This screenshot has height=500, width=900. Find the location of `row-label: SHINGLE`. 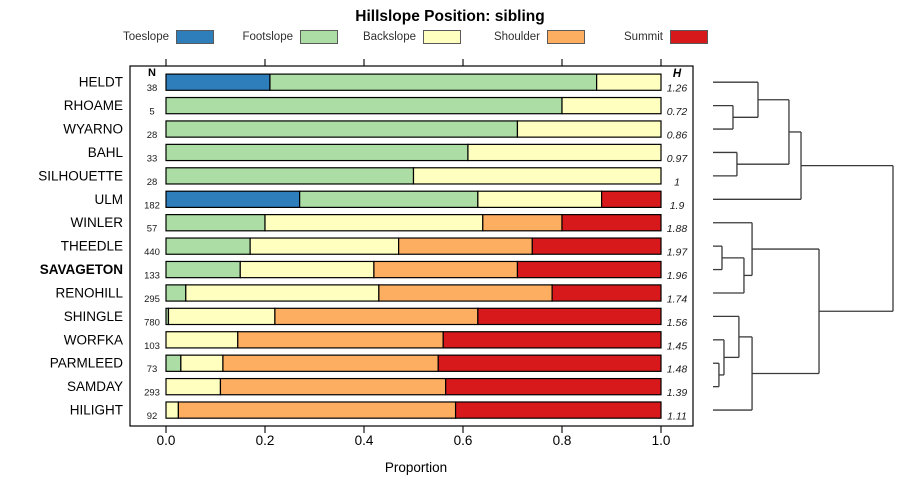

row-label: SHINGLE is located at coordinates (93, 316).